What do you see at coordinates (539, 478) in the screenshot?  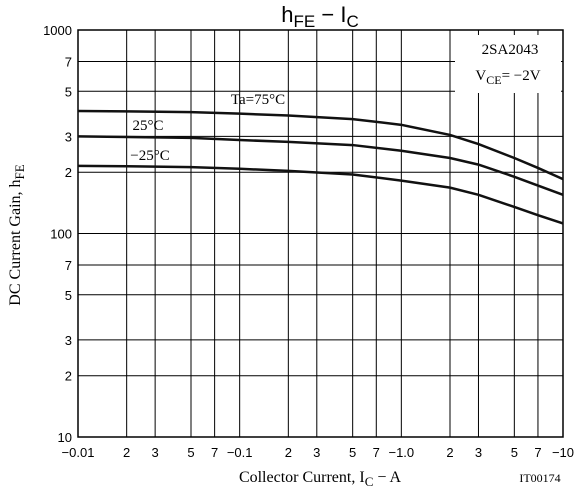 I see `figure-code: IT00174` at bounding box center [539, 478].